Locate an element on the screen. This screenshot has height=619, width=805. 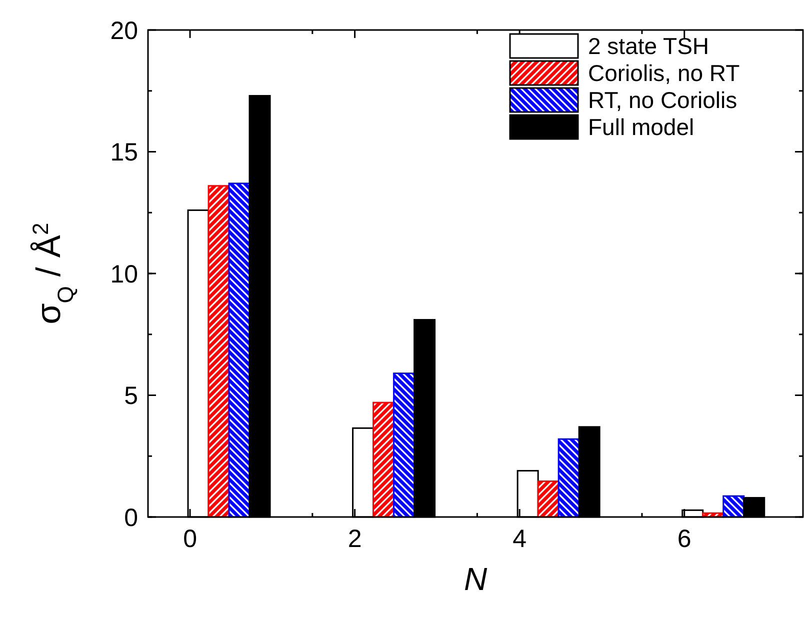
x-tick-label: 0 is located at coordinates (190, 539).